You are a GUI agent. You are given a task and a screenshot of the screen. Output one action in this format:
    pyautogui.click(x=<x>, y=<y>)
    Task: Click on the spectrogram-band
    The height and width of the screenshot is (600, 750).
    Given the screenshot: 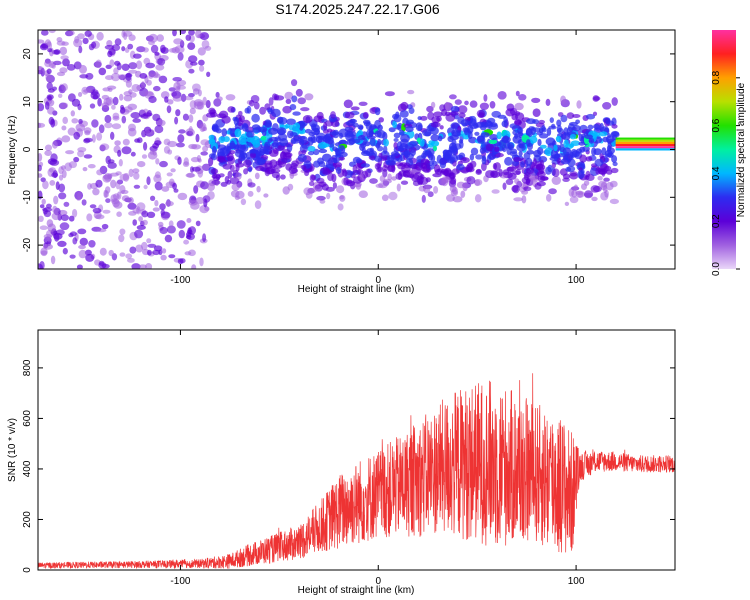 What is the action you would take?
    pyautogui.click(x=645, y=149)
    